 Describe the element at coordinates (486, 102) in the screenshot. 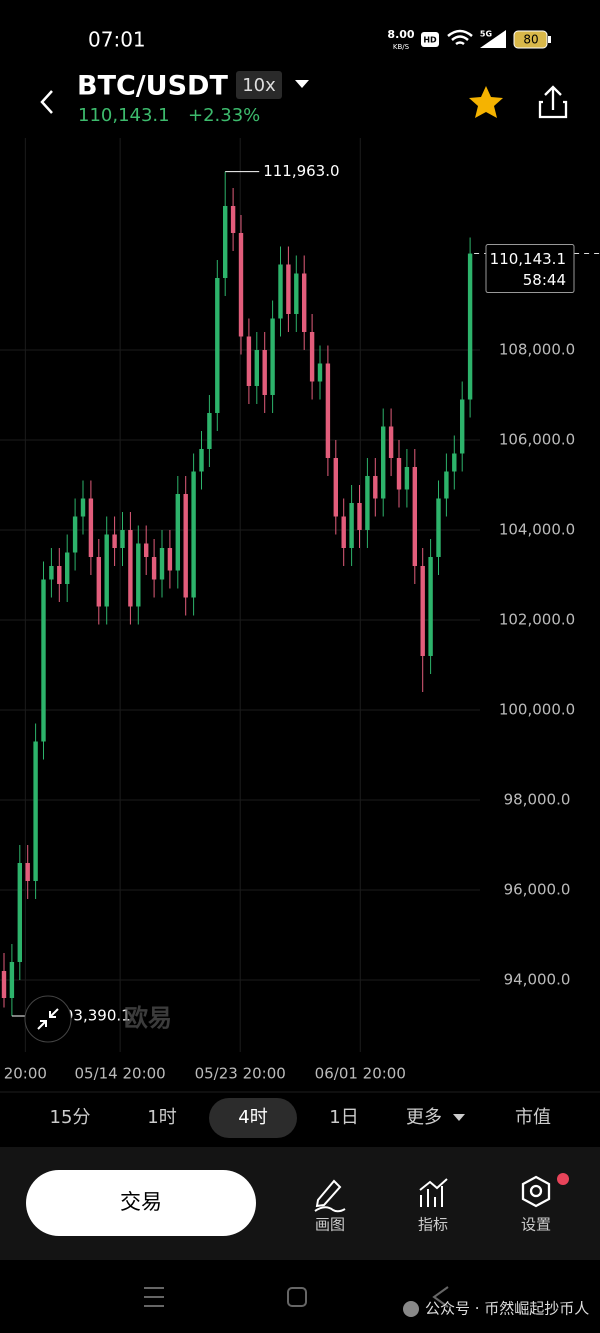

I see `favorite-star` at that location.